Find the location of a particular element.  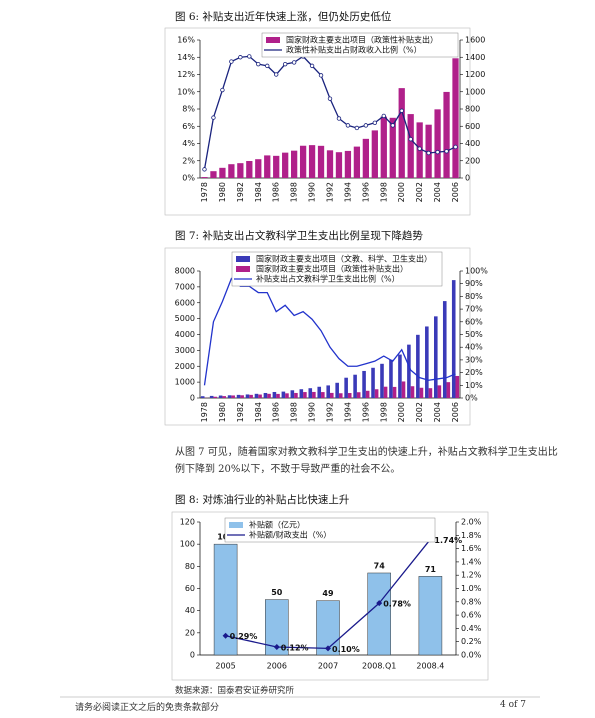

x-tick-label: 1988 is located at coordinates (294, 412).